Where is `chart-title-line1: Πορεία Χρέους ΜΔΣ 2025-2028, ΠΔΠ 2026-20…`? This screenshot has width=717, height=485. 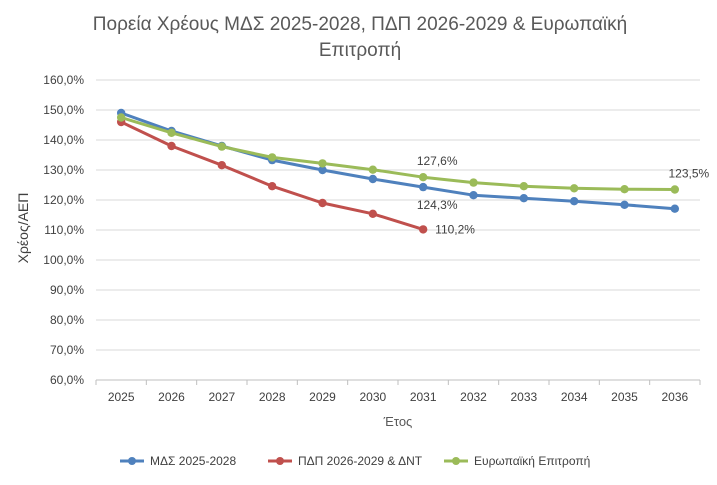 chart-title-line1: Πορεία Χρέους ΜΔΣ 2025-2028, ΠΔΠ 2026-20… is located at coordinates (360, 24).